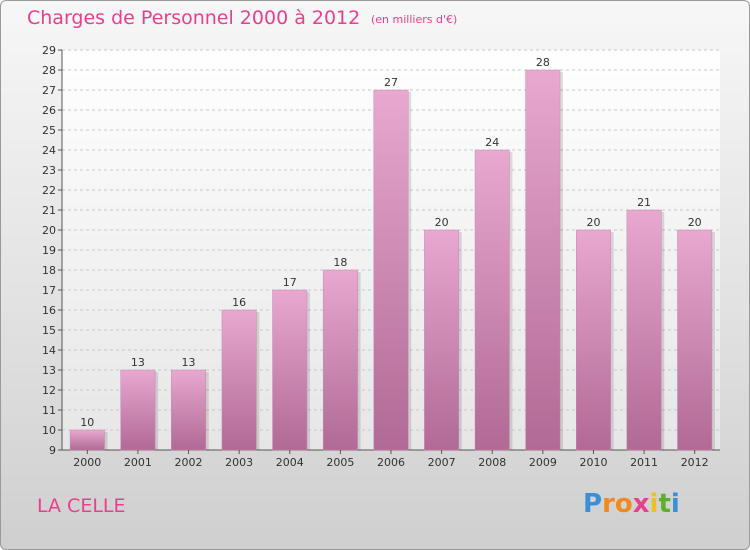  I want to click on data-label: 16, so click(239, 302).